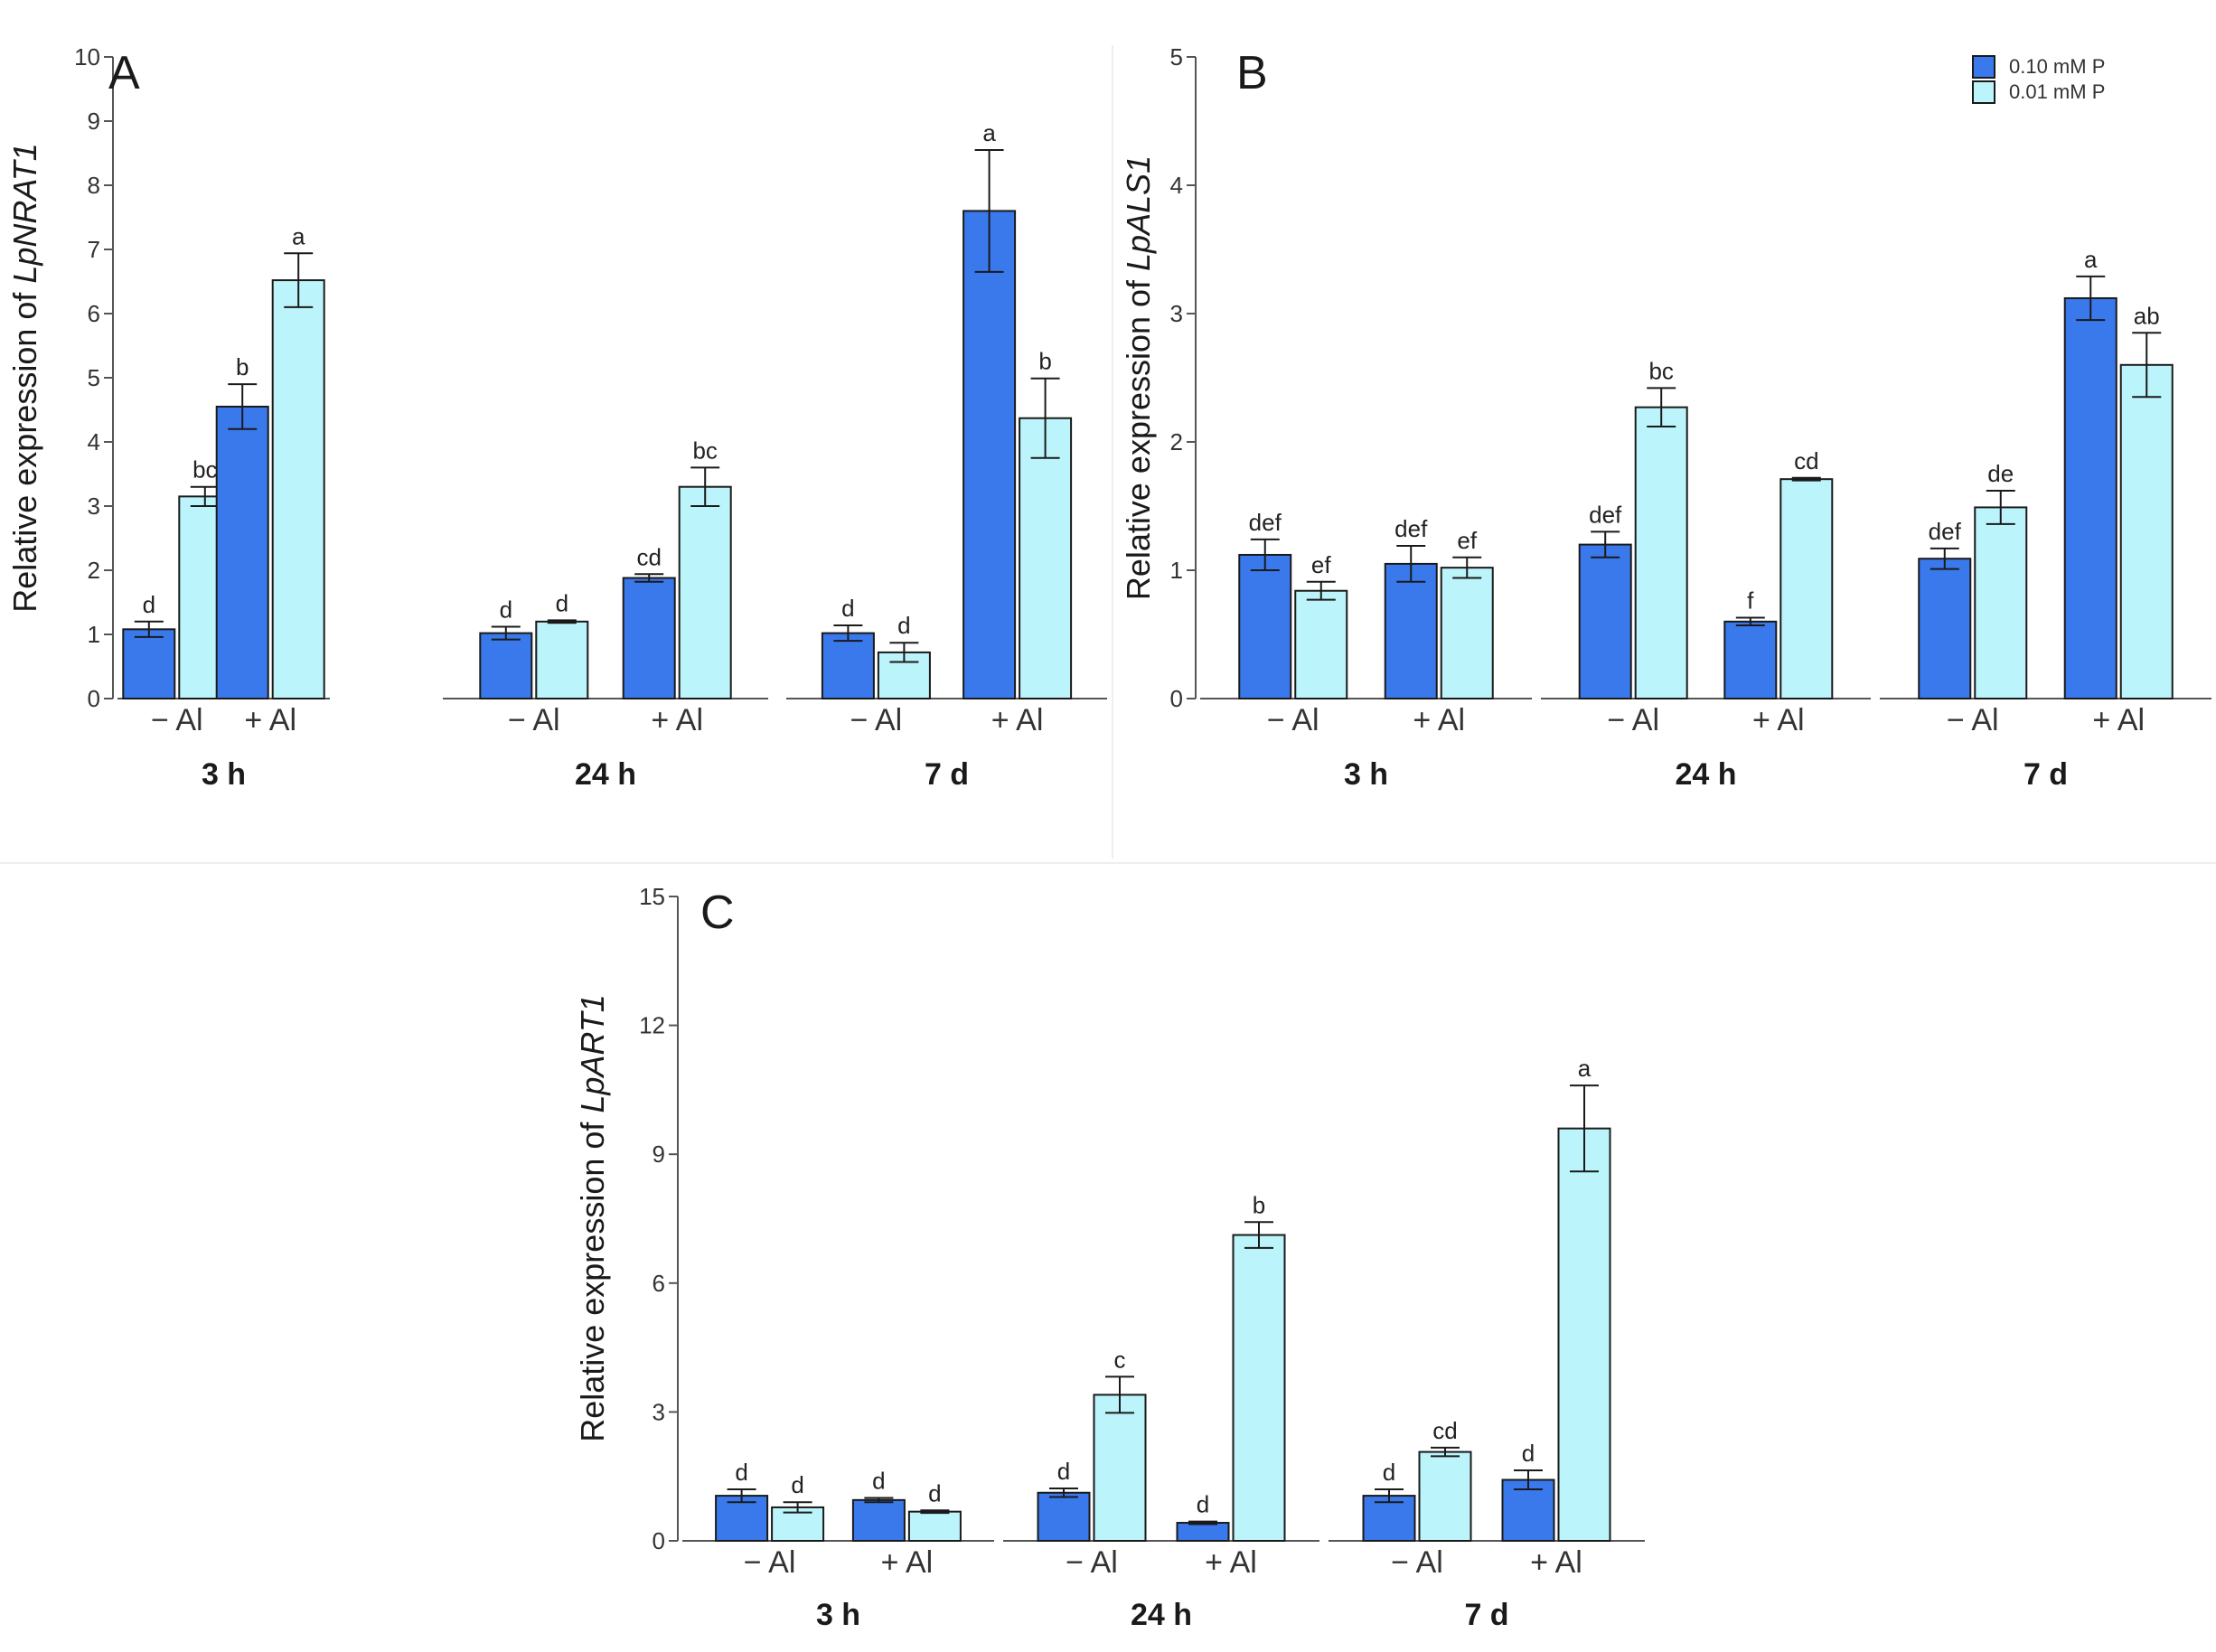 The height and width of the screenshot is (1652, 2216). I want to click on y-axis-label-gene: LpALS1, so click(1138, 213).